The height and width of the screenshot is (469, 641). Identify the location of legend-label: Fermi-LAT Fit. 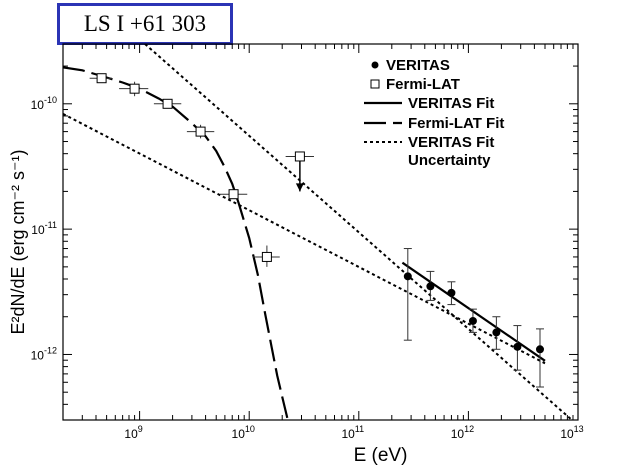
(456, 123).